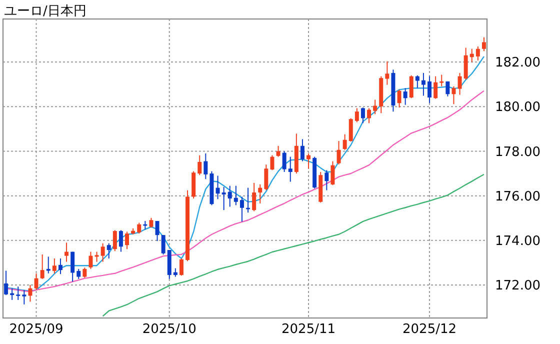  I want to click on y-tick-label: 182.00, so click(517, 63).